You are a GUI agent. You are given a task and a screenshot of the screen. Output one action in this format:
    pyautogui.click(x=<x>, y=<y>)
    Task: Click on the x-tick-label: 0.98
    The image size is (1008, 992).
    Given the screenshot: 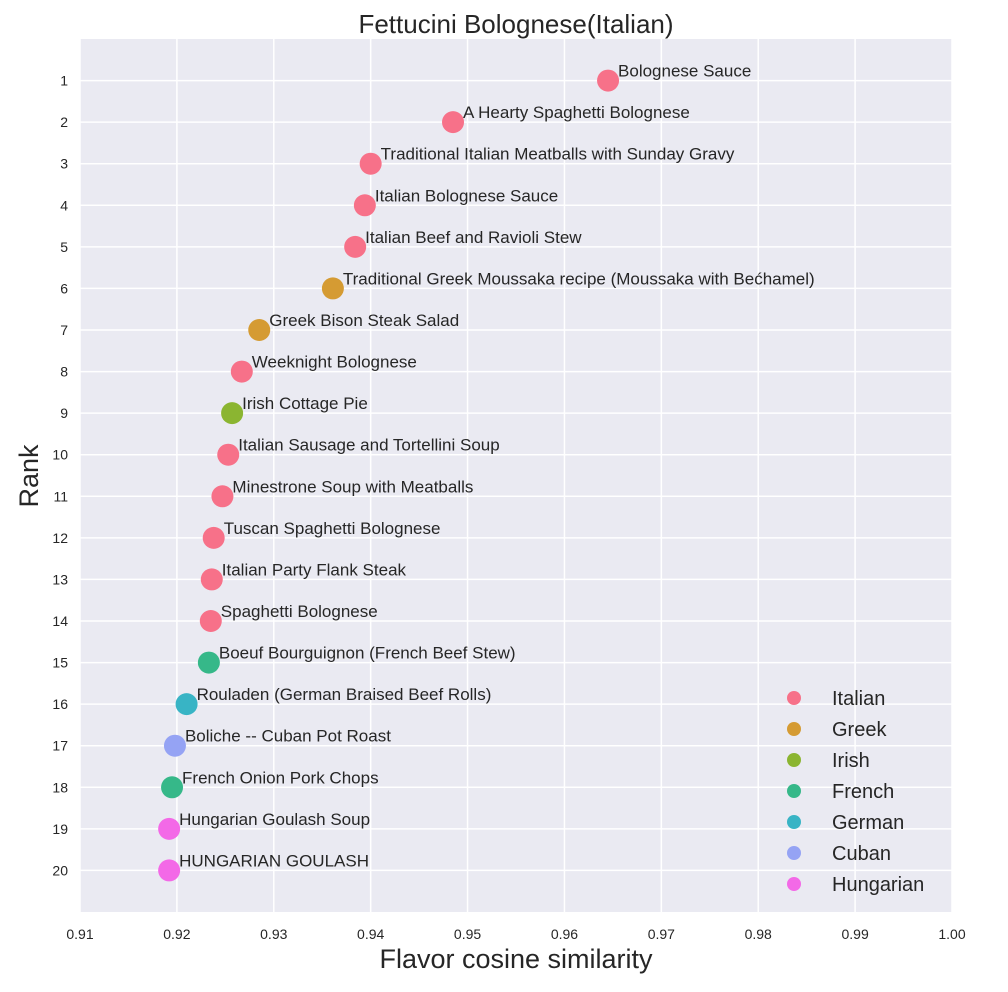 What is the action you would take?
    pyautogui.click(x=758, y=934)
    